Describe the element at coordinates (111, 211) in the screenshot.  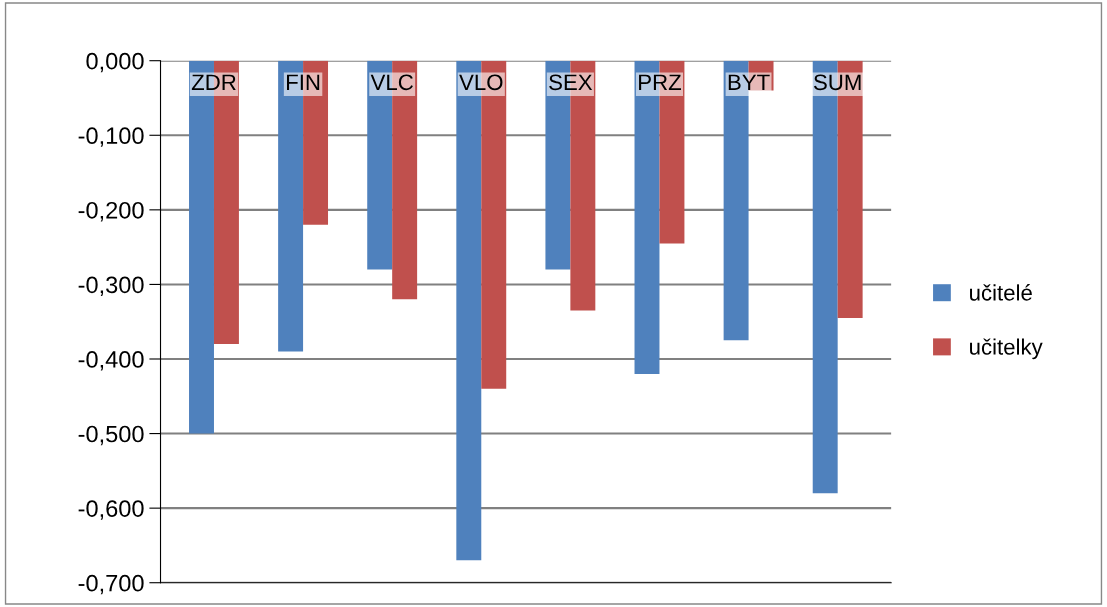
I see `y-tick-label: -0,200` at that location.